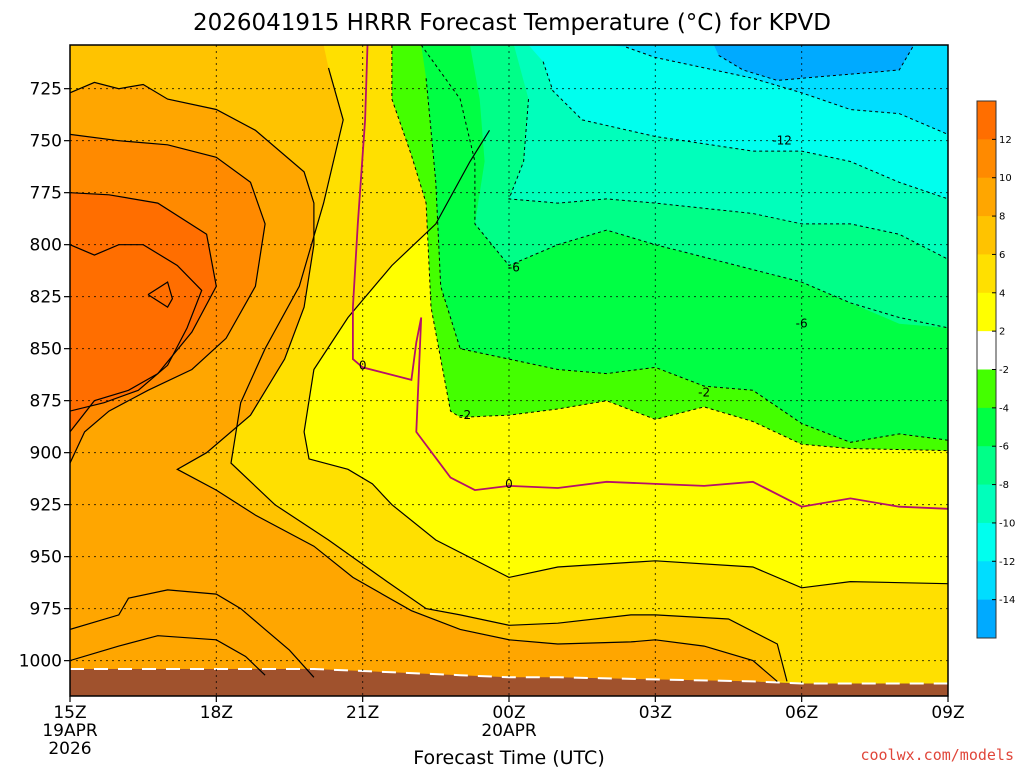  Describe the element at coordinates (1002, 217) in the screenshot. I see `colorbar-label-2: 8` at that location.